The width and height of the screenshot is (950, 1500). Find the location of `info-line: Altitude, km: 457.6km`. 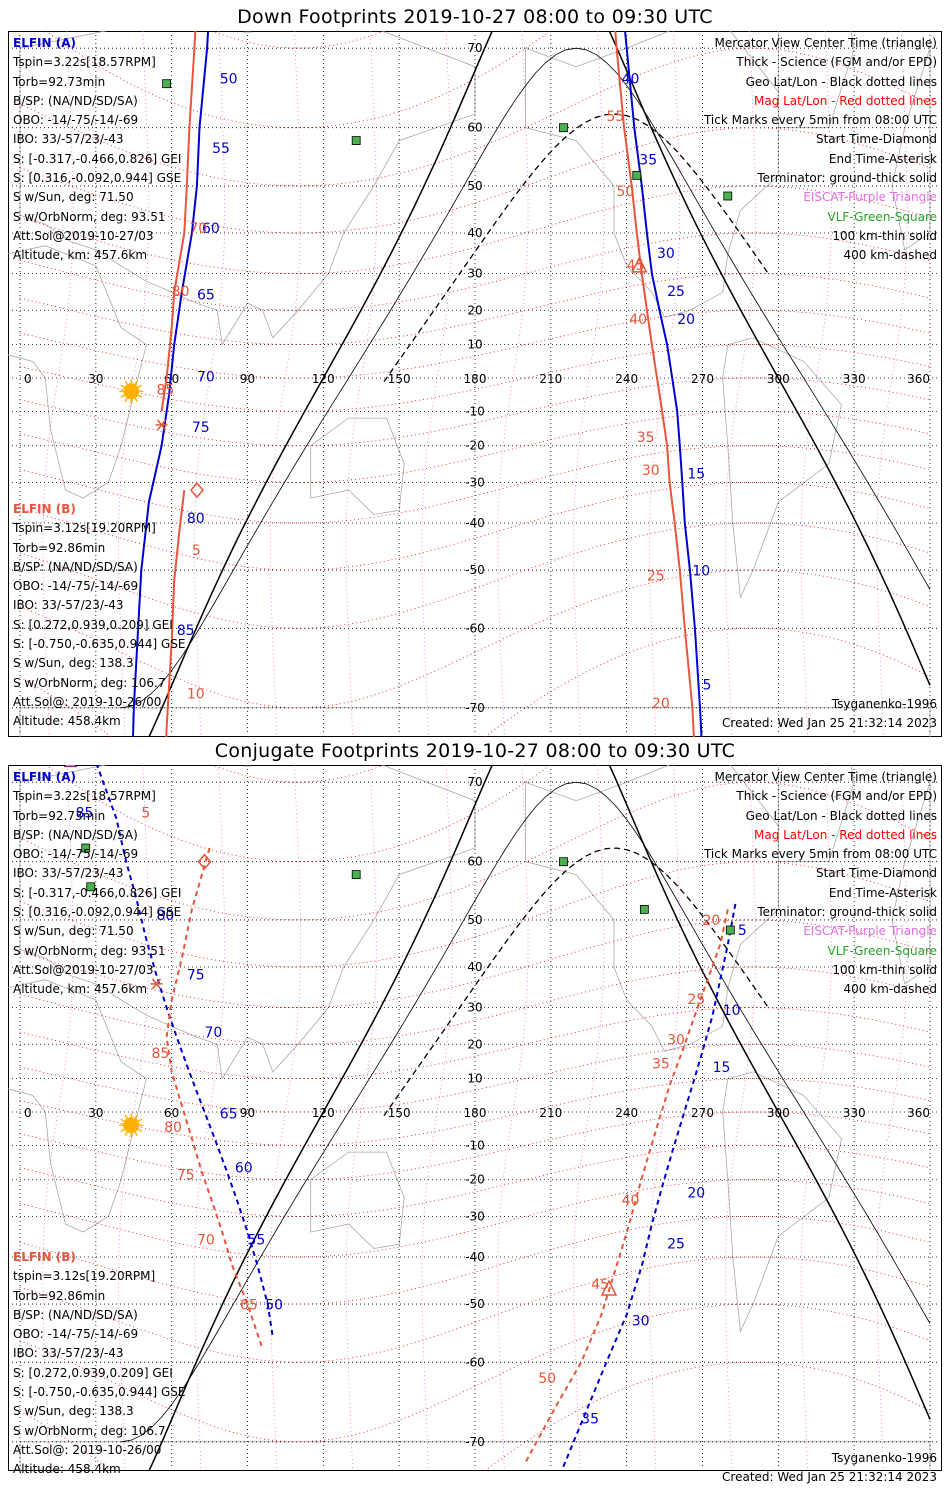

info-line: Altitude, km: 457.6km is located at coordinates (80, 255).